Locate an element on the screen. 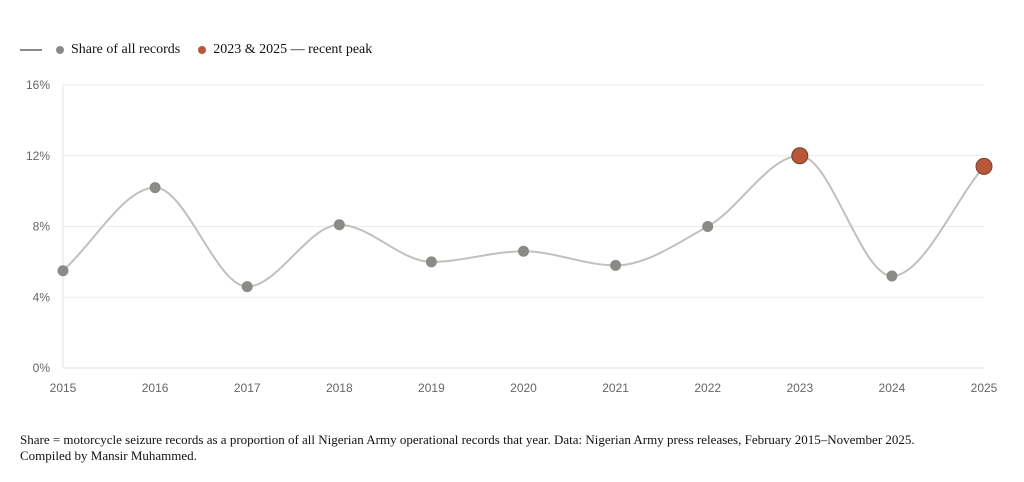  y-tick-label: 4% is located at coordinates (42, 297).